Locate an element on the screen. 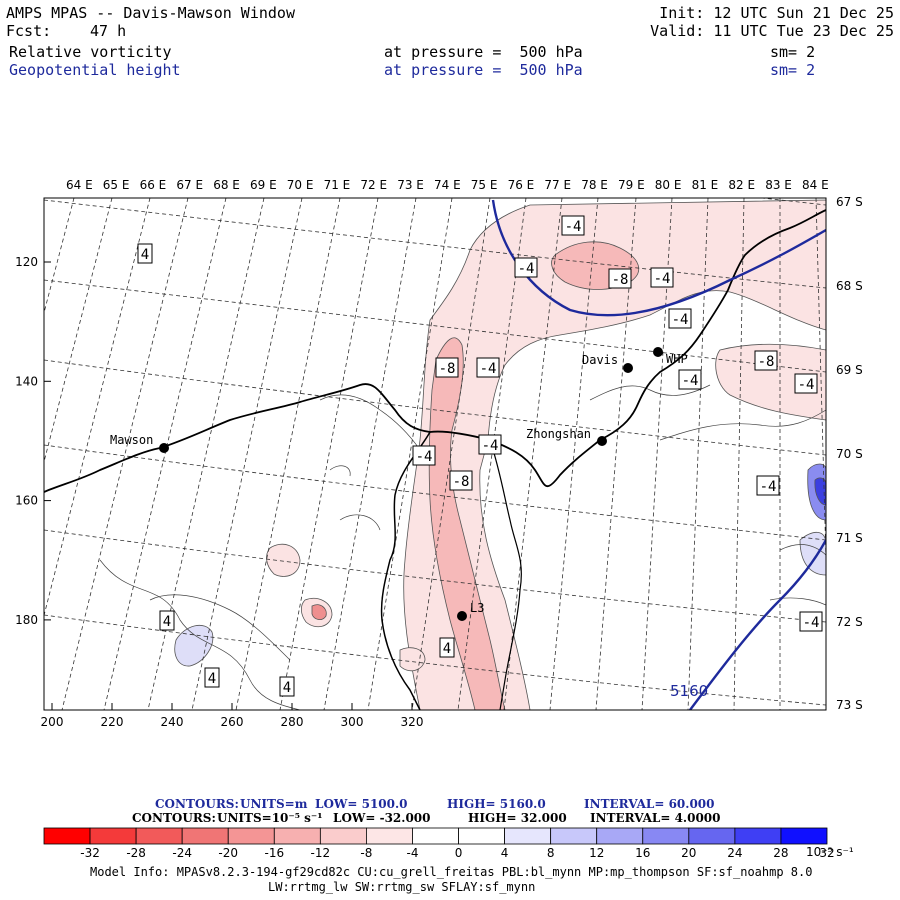  longitude-label: 73 E is located at coordinates (410, 185).